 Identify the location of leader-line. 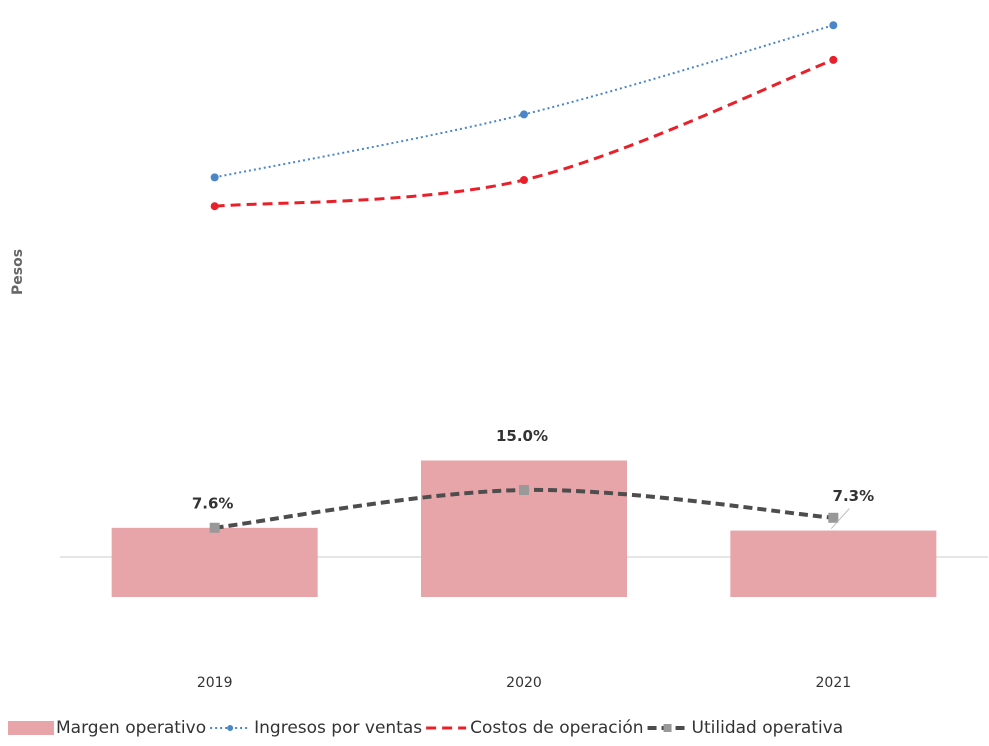
(840, 518).